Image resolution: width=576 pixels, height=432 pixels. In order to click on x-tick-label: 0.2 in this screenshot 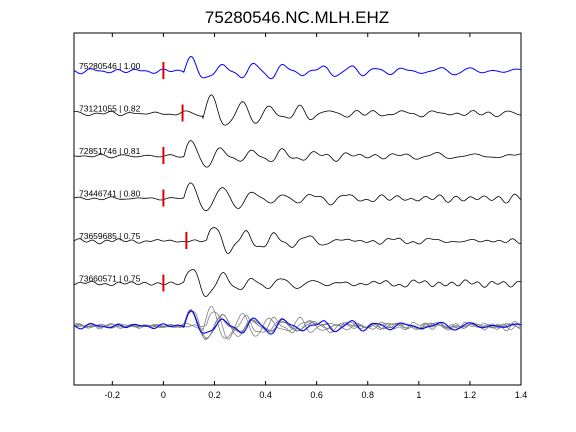, I will do `click(214, 395)`.